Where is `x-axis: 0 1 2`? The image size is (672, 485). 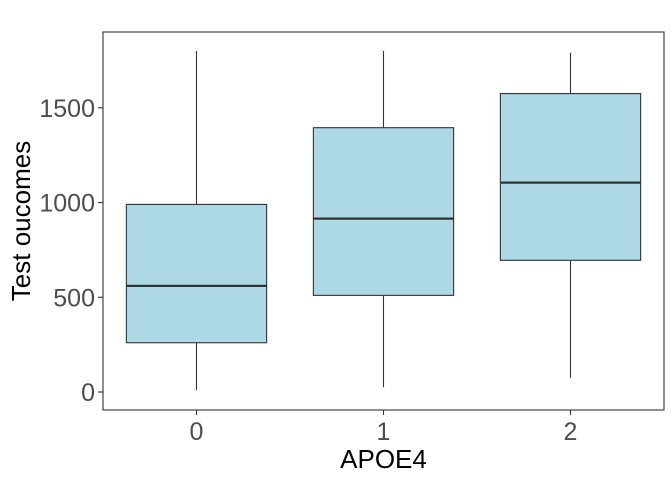 x-axis: 0 1 2 is located at coordinates (384, 428).